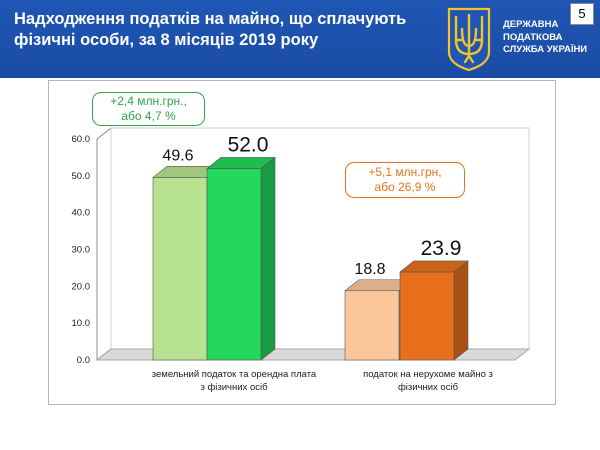 Image resolution: width=600 pixels, height=450 pixels. What do you see at coordinates (545, 49) in the screenshot?
I see `agency-line: СЛУЖБА УКРАЇНИ` at bounding box center [545, 49].